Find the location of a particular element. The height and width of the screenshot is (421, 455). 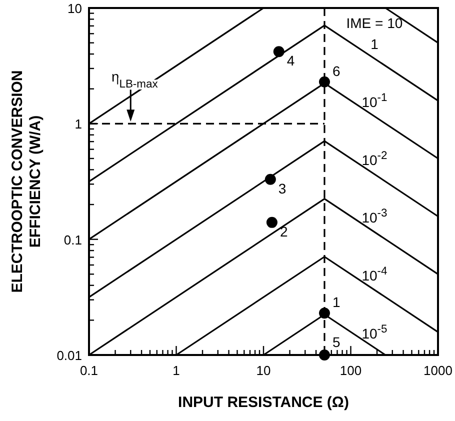

series-label: 10$^{-3}$ is located at coordinates (375, 217).